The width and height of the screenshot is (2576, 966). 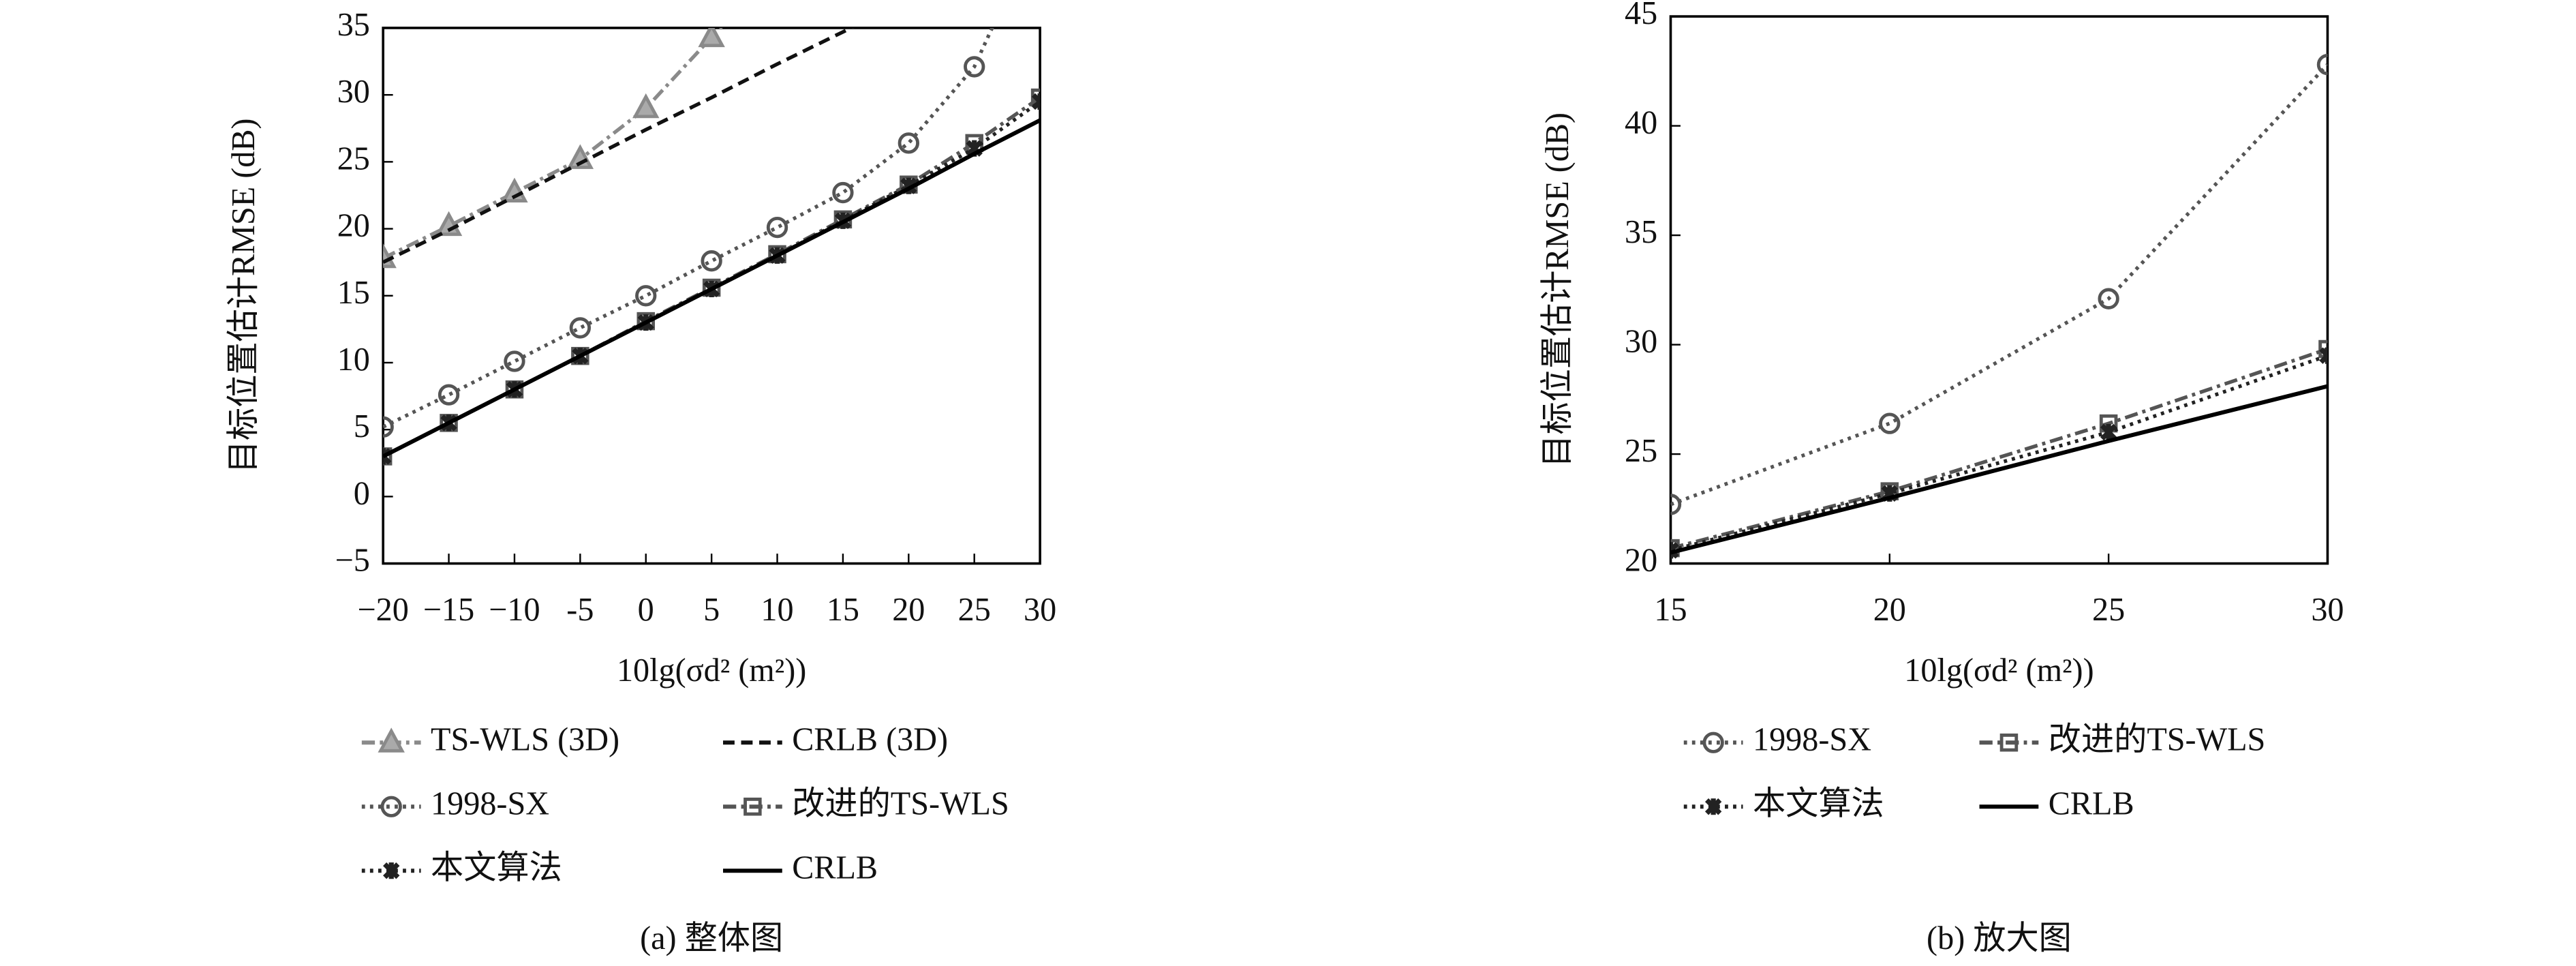 What do you see at coordinates (525, 739) in the screenshot?
I see `legend-label: TS-WLS (3D)` at bounding box center [525, 739].